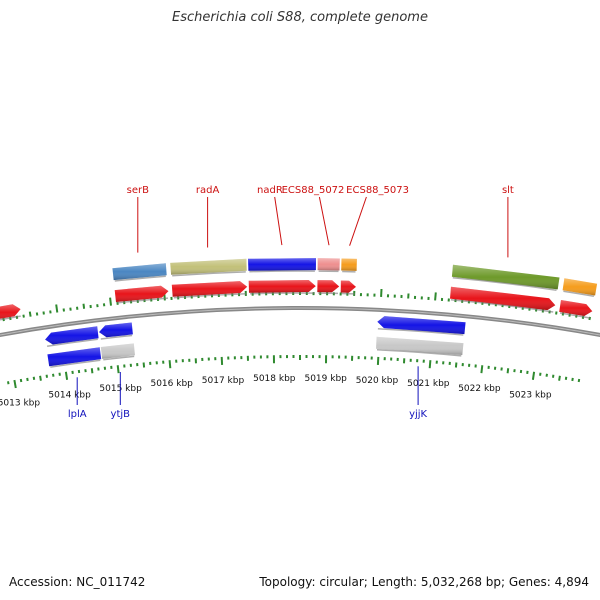 This screenshot has width=600, height=600. I want to click on forward-cds-block-shadow, so click(579, 294).